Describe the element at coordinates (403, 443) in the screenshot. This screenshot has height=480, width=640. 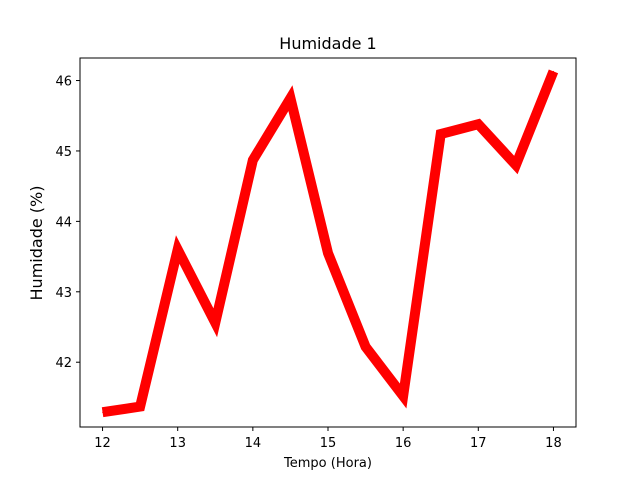
I see `x-tick-label: 16` at that location.